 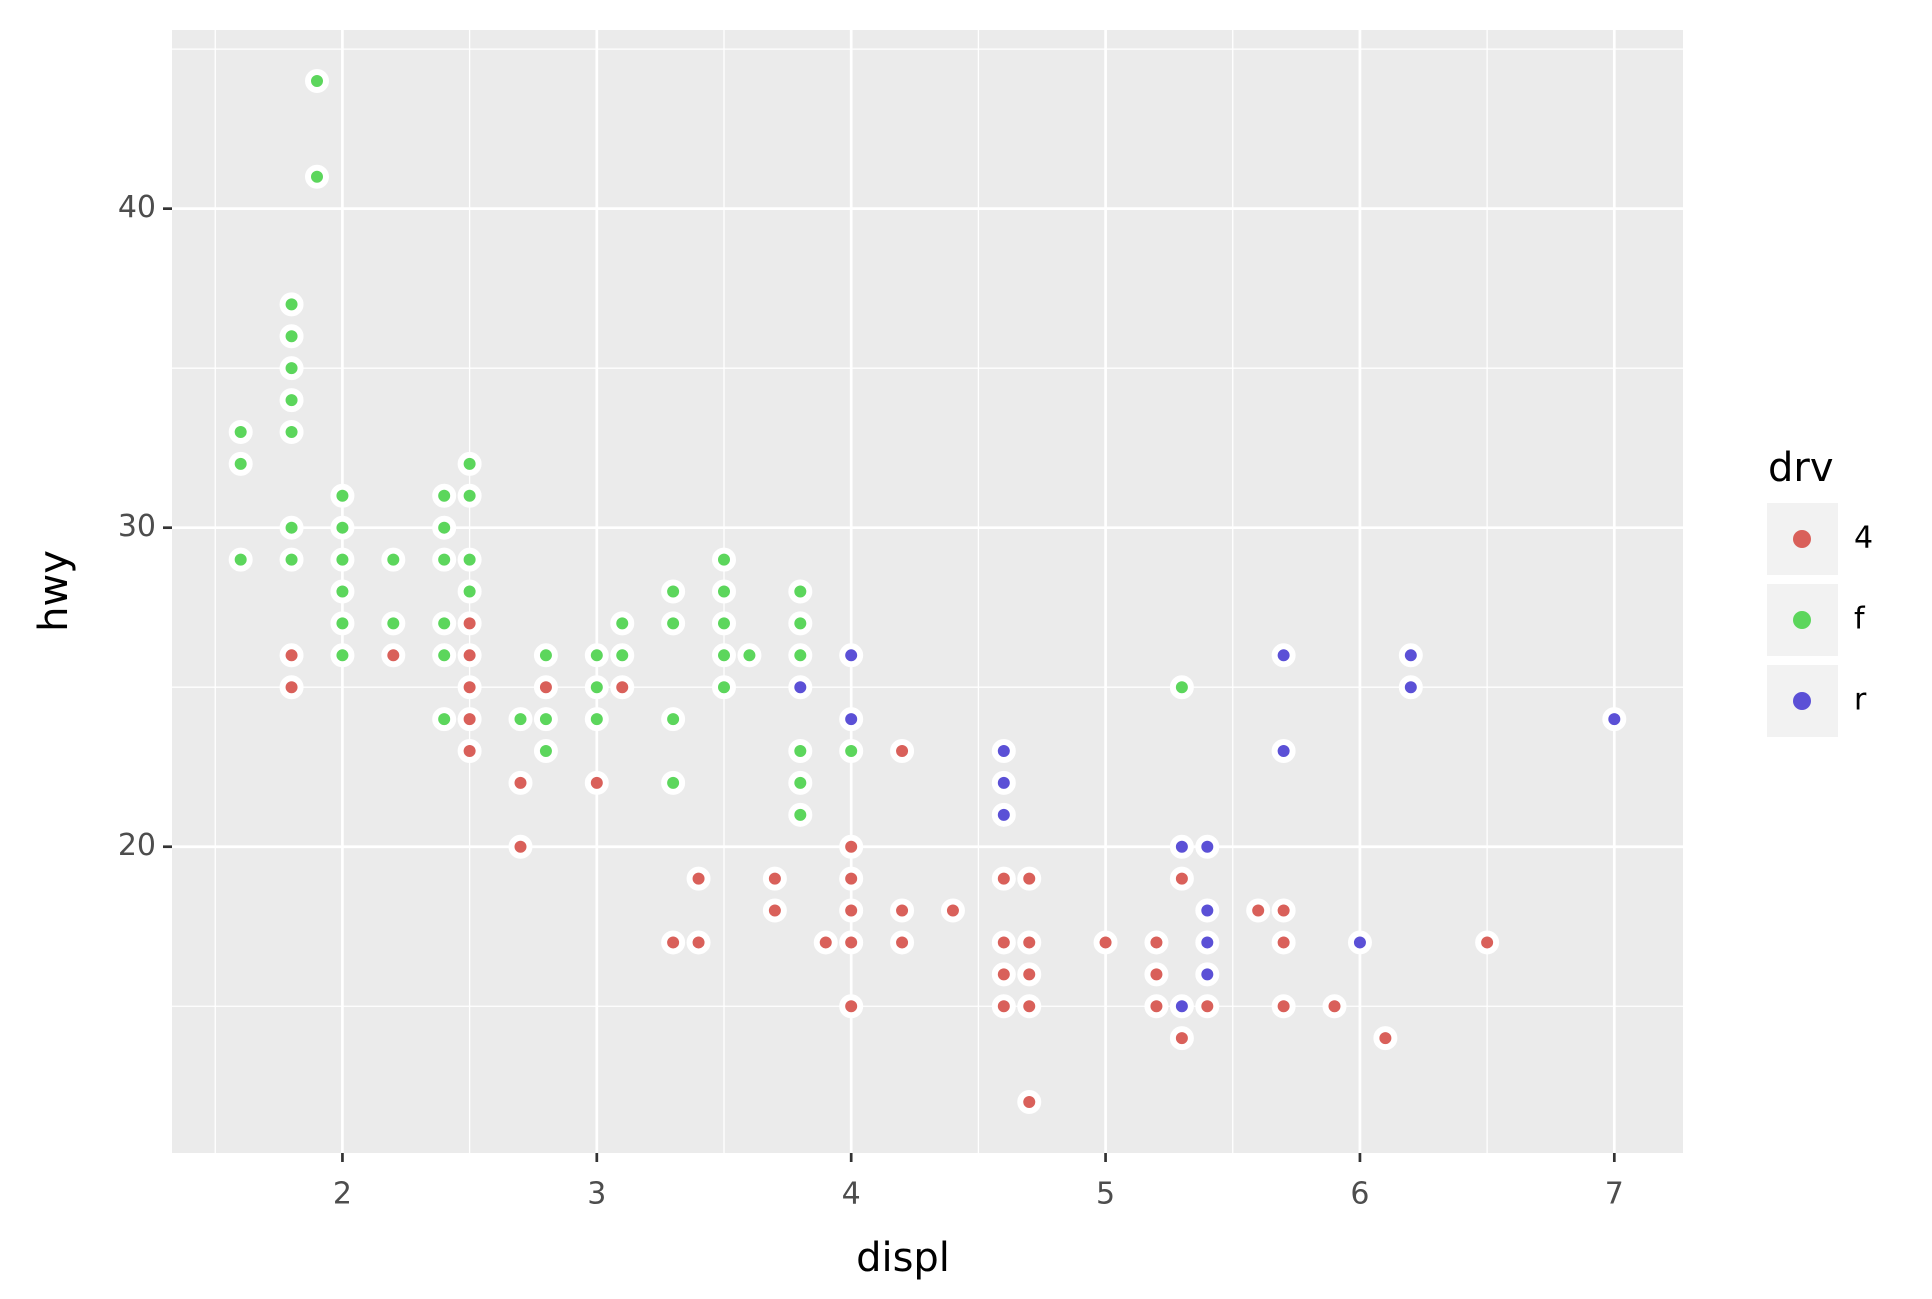 What do you see at coordinates (342, 1194) in the screenshot?
I see `x-tick-label: 2` at bounding box center [342, 1194].